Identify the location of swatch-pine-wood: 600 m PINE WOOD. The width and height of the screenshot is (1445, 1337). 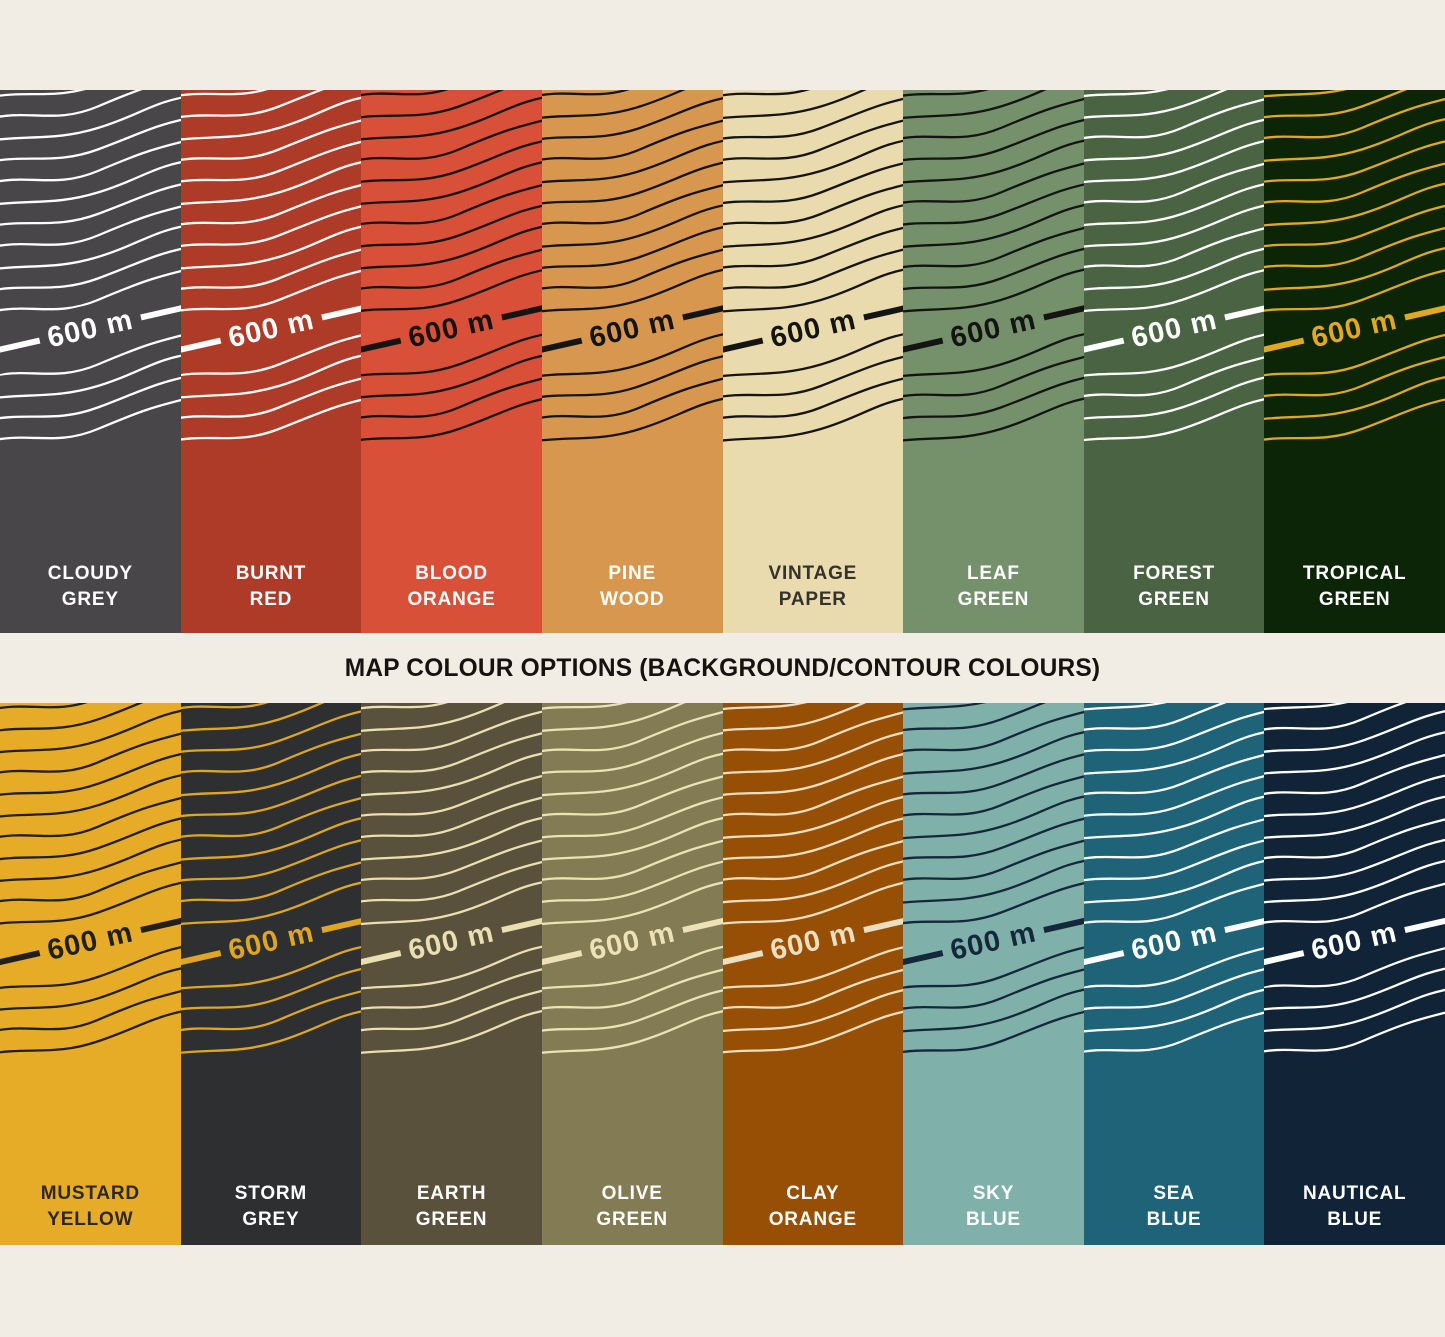
(632, 361).